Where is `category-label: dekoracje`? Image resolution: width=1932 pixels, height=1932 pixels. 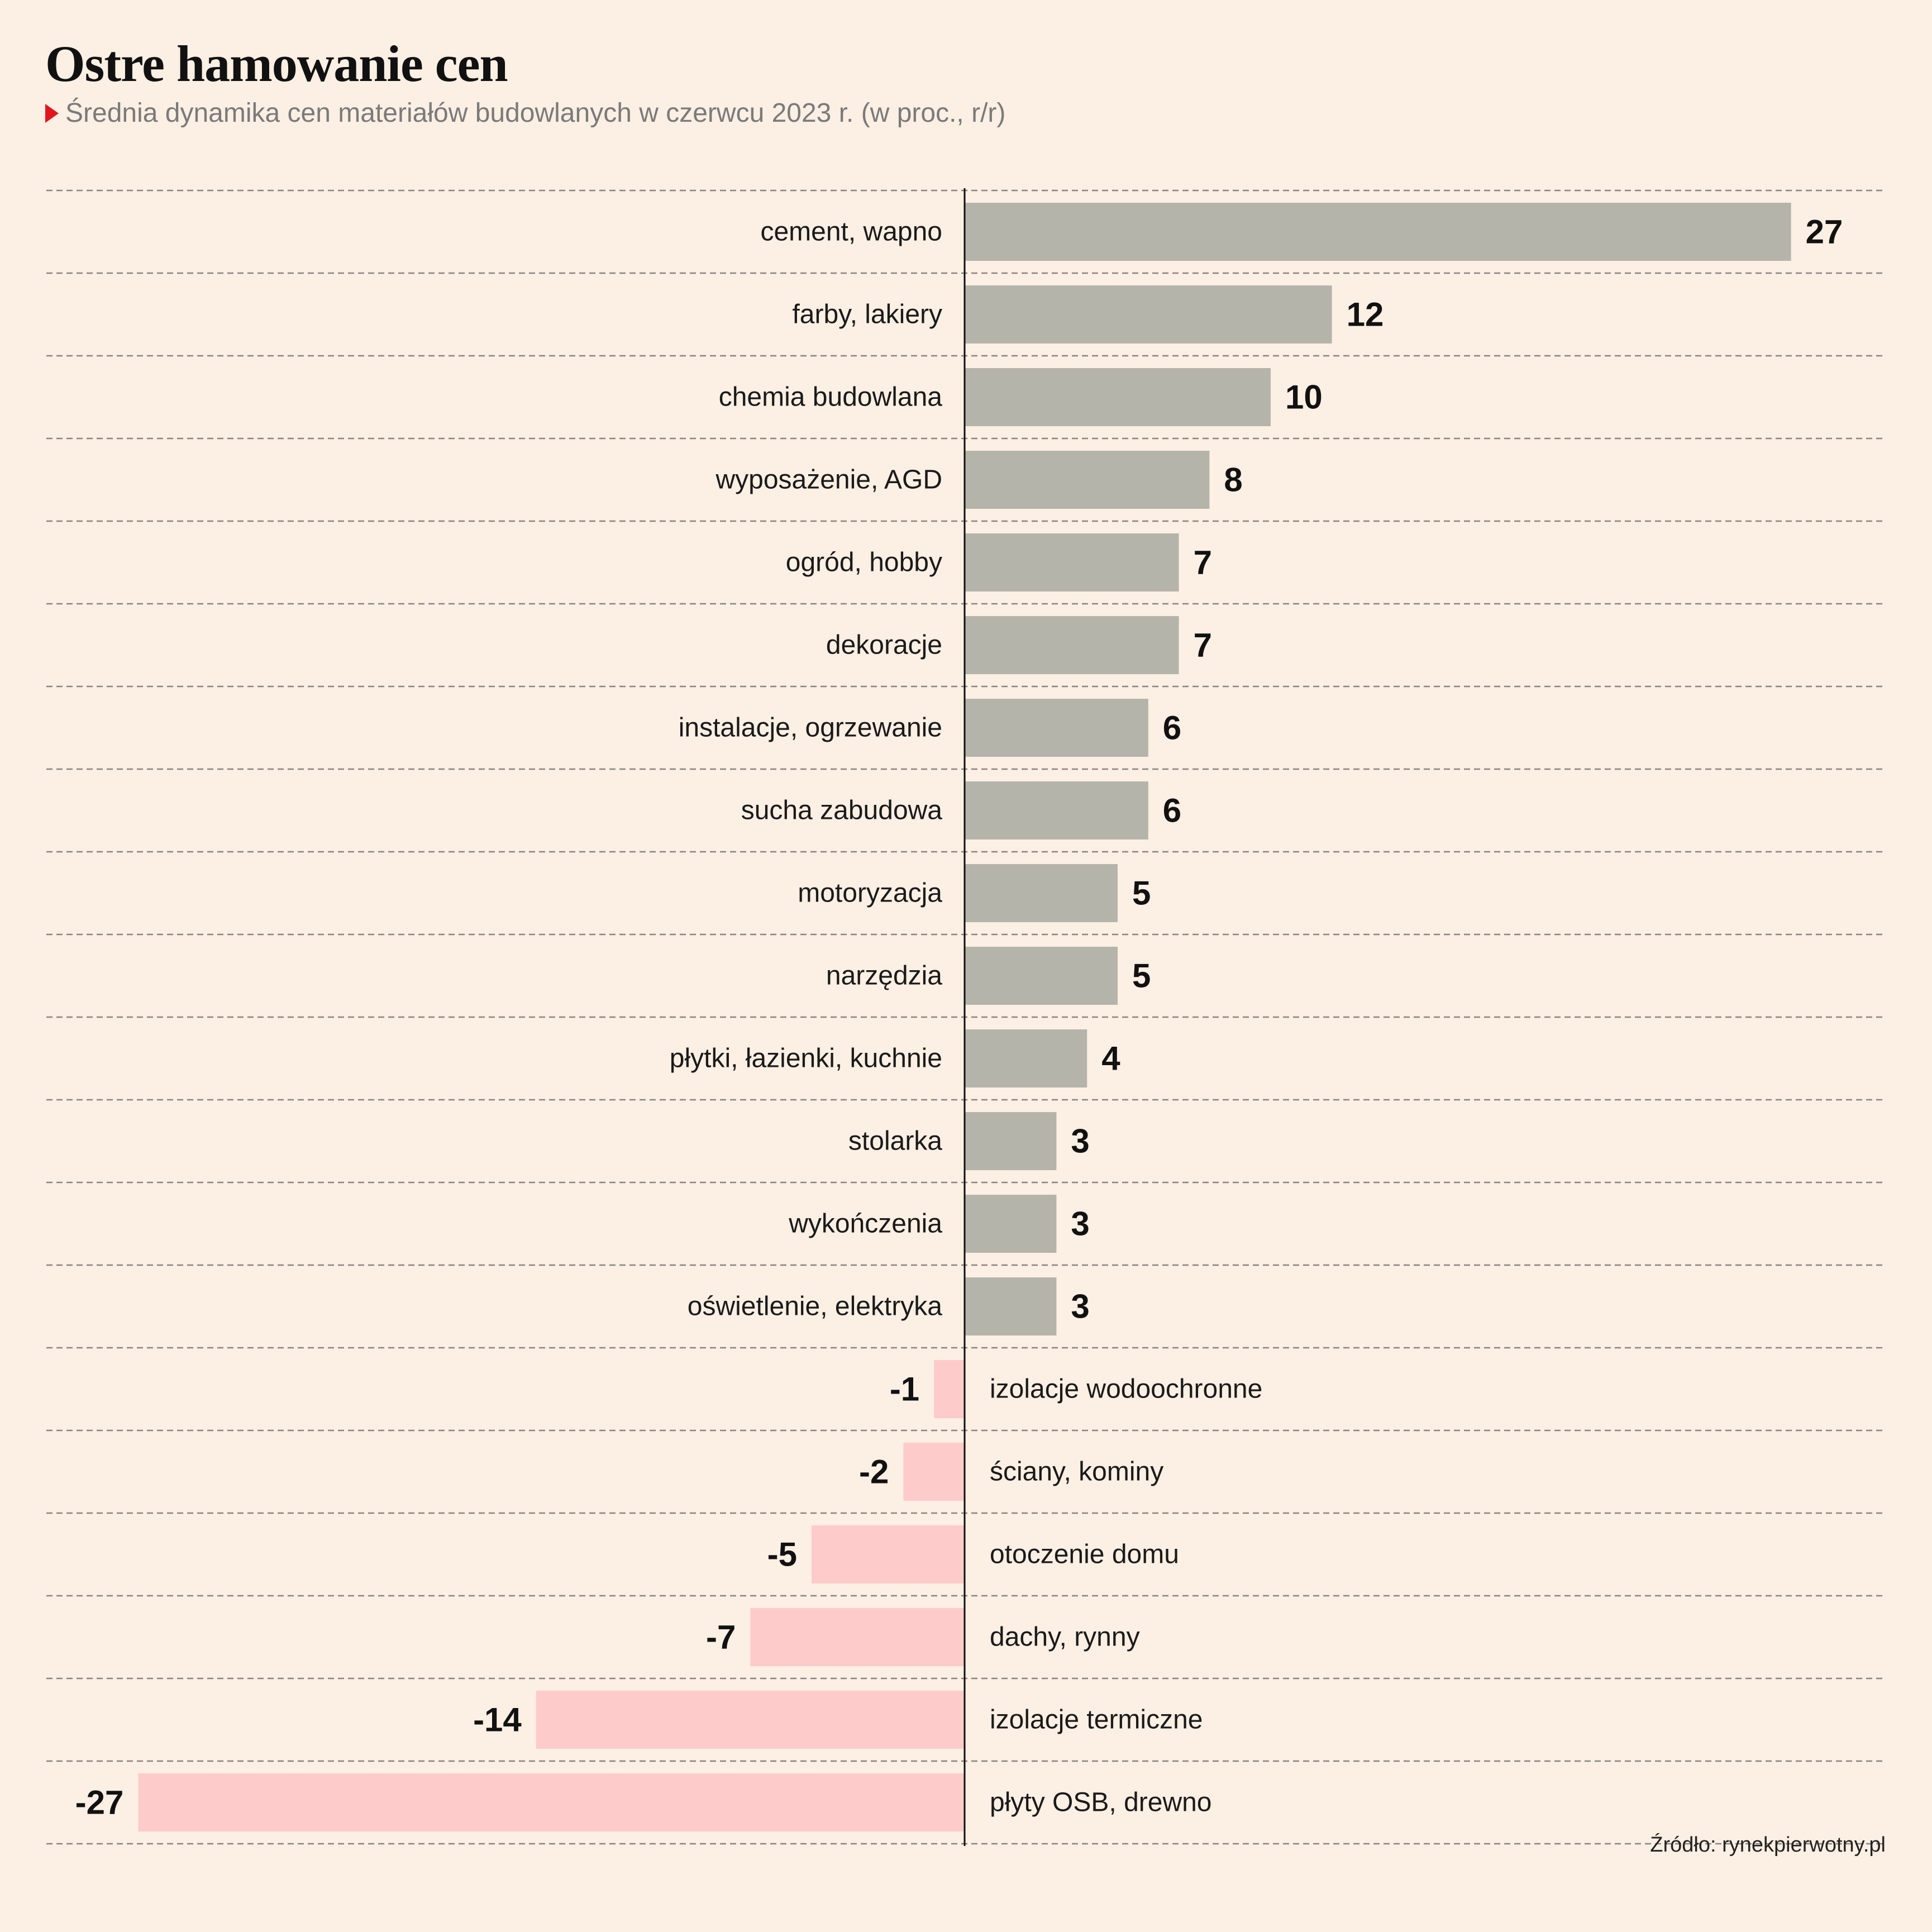 category-label: dekoracje is located at coordinates (884, 645).